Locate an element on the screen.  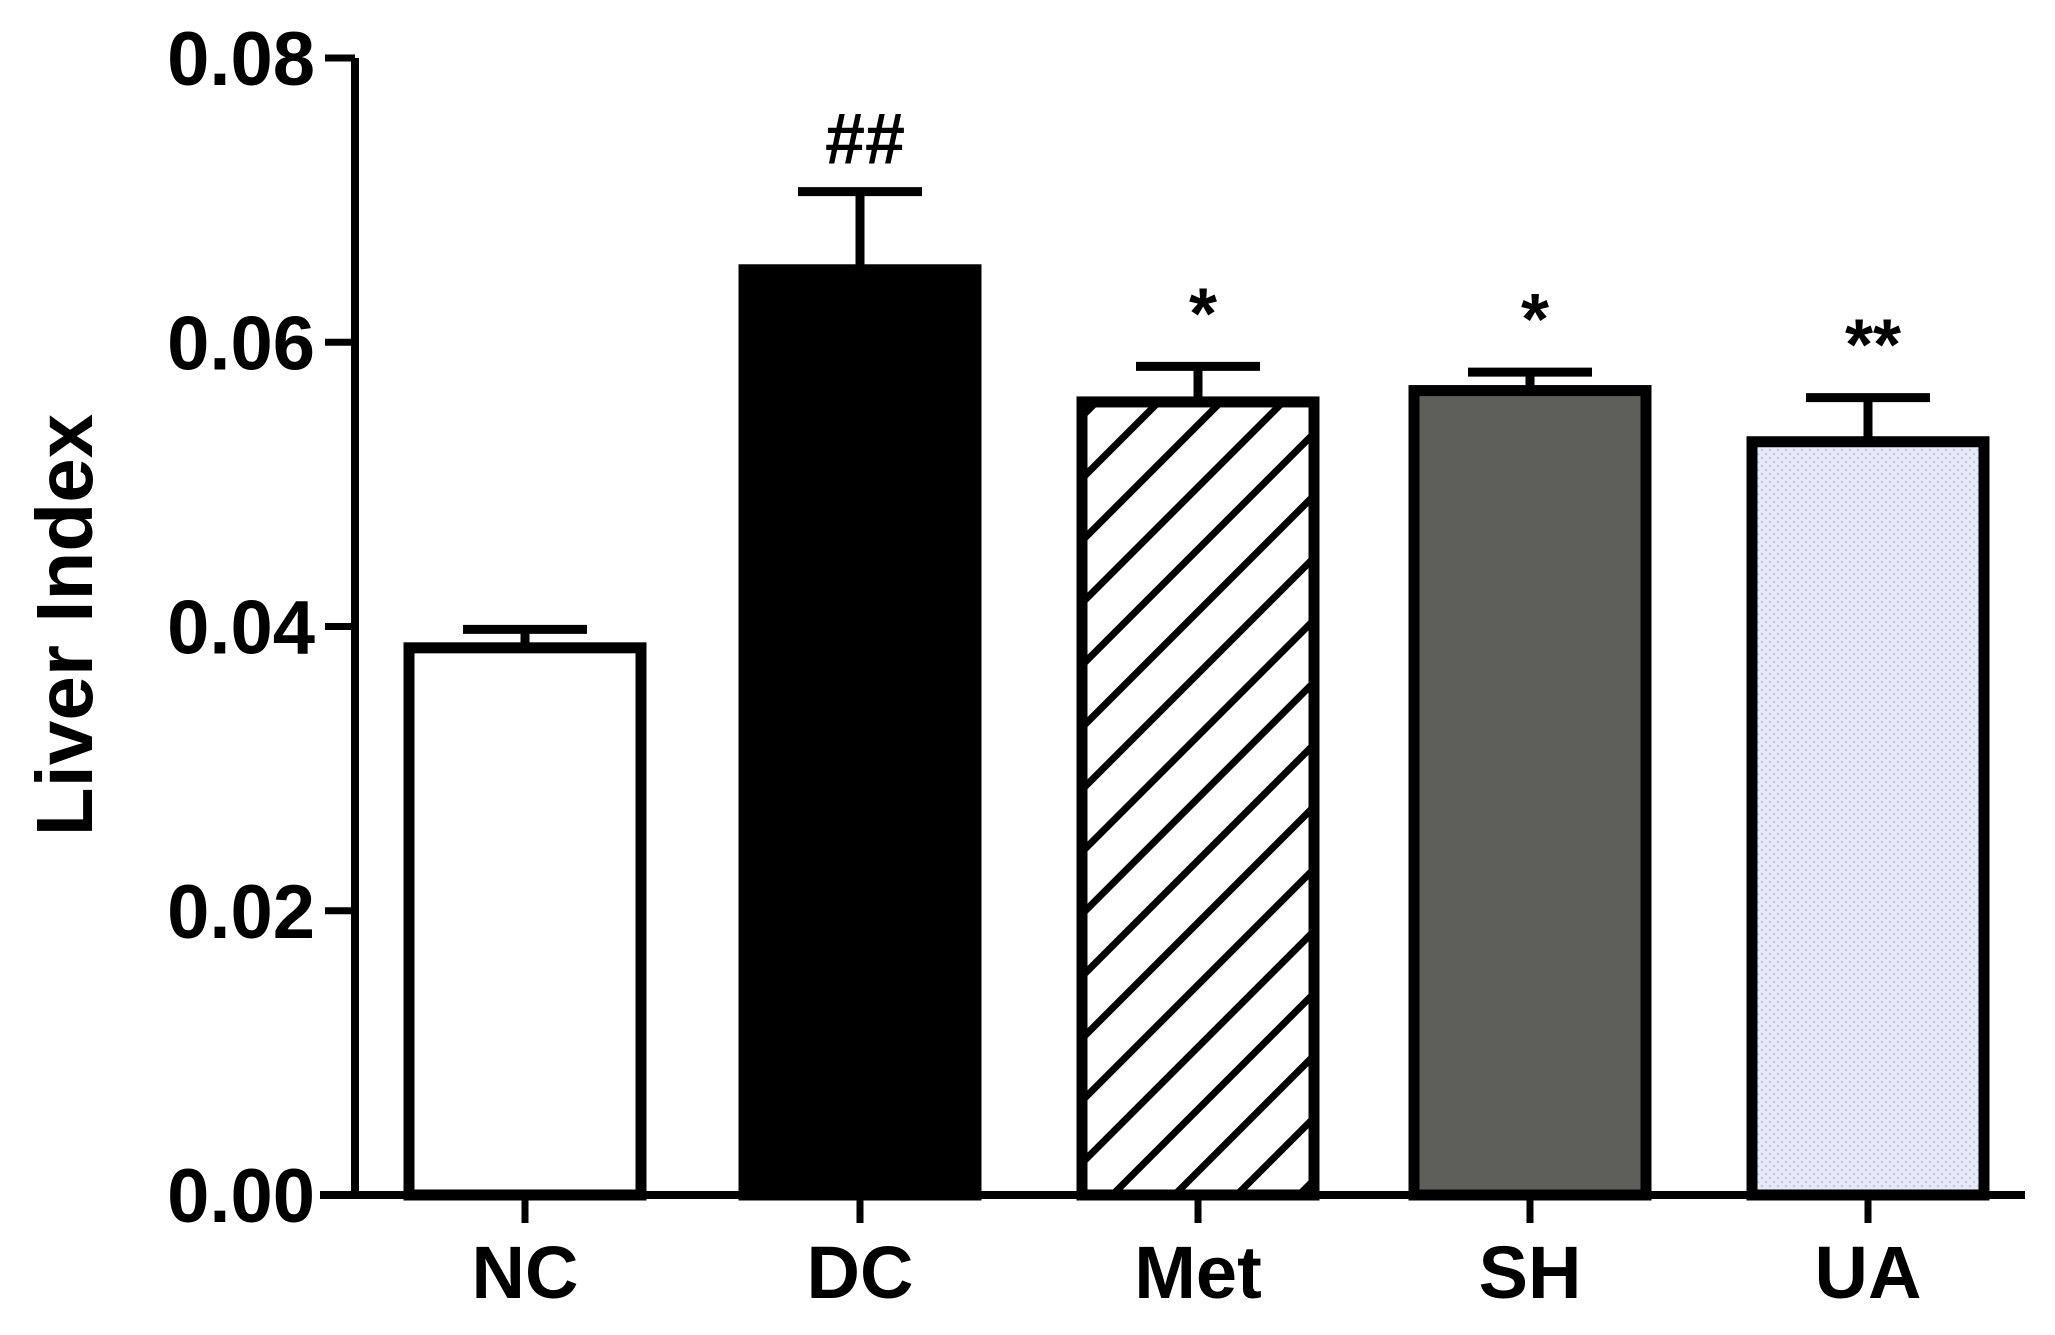
bar-dc is located at coordinates (860, 732).